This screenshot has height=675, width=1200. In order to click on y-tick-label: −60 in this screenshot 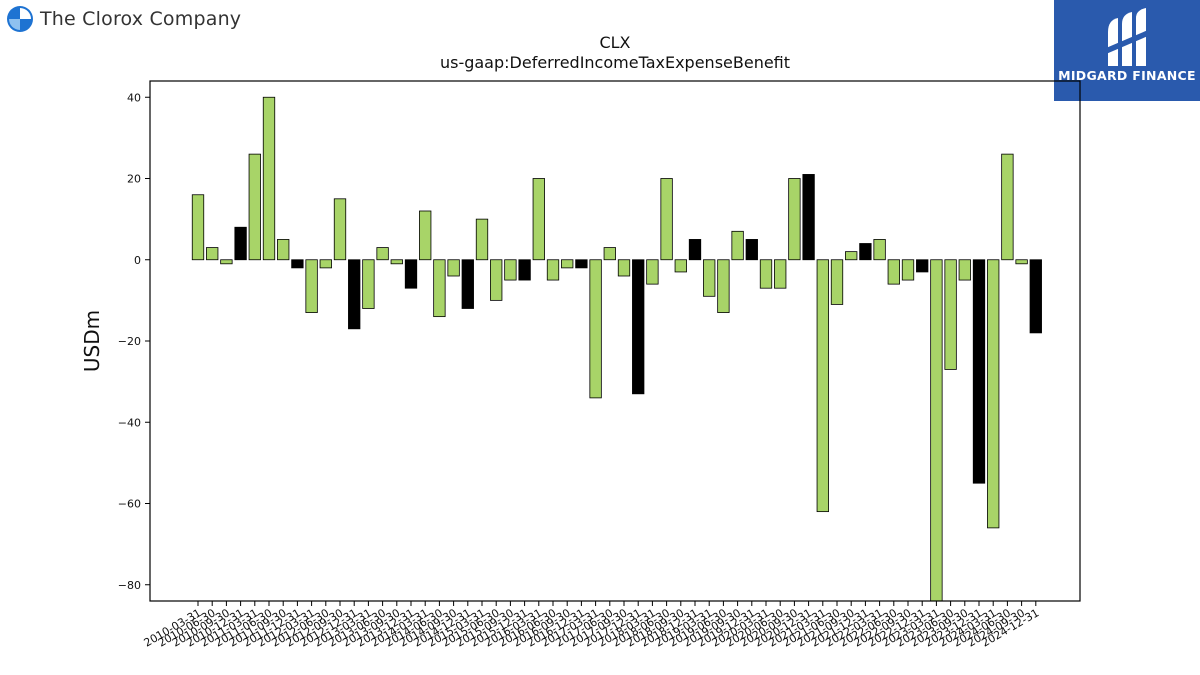, I will do `click(129, 504)`.